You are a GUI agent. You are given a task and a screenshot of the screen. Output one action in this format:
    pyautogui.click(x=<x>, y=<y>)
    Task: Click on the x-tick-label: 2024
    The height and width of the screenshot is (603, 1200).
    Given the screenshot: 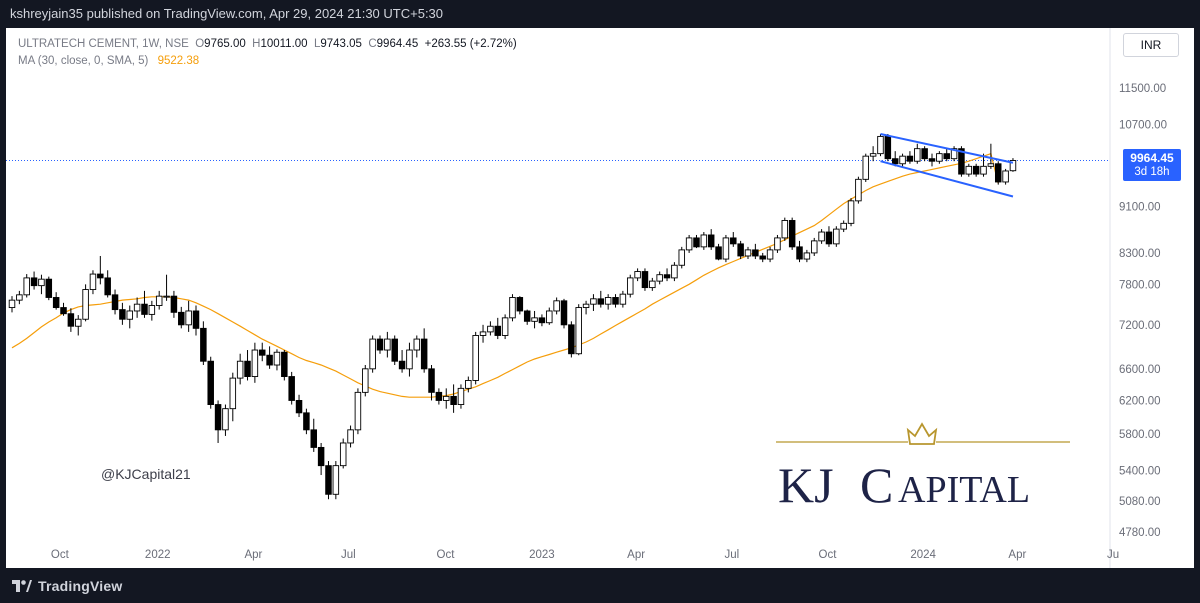 What is the action you would take?
    pyautogui.click(x=923, y=555)
    